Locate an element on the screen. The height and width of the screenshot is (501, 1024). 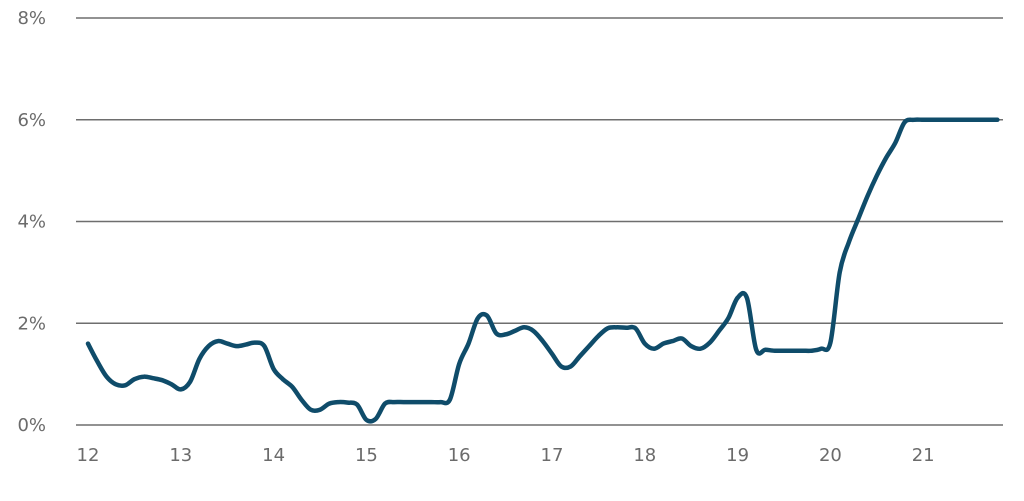
x-tick-label: 19 is located at coordinates (737, 455).